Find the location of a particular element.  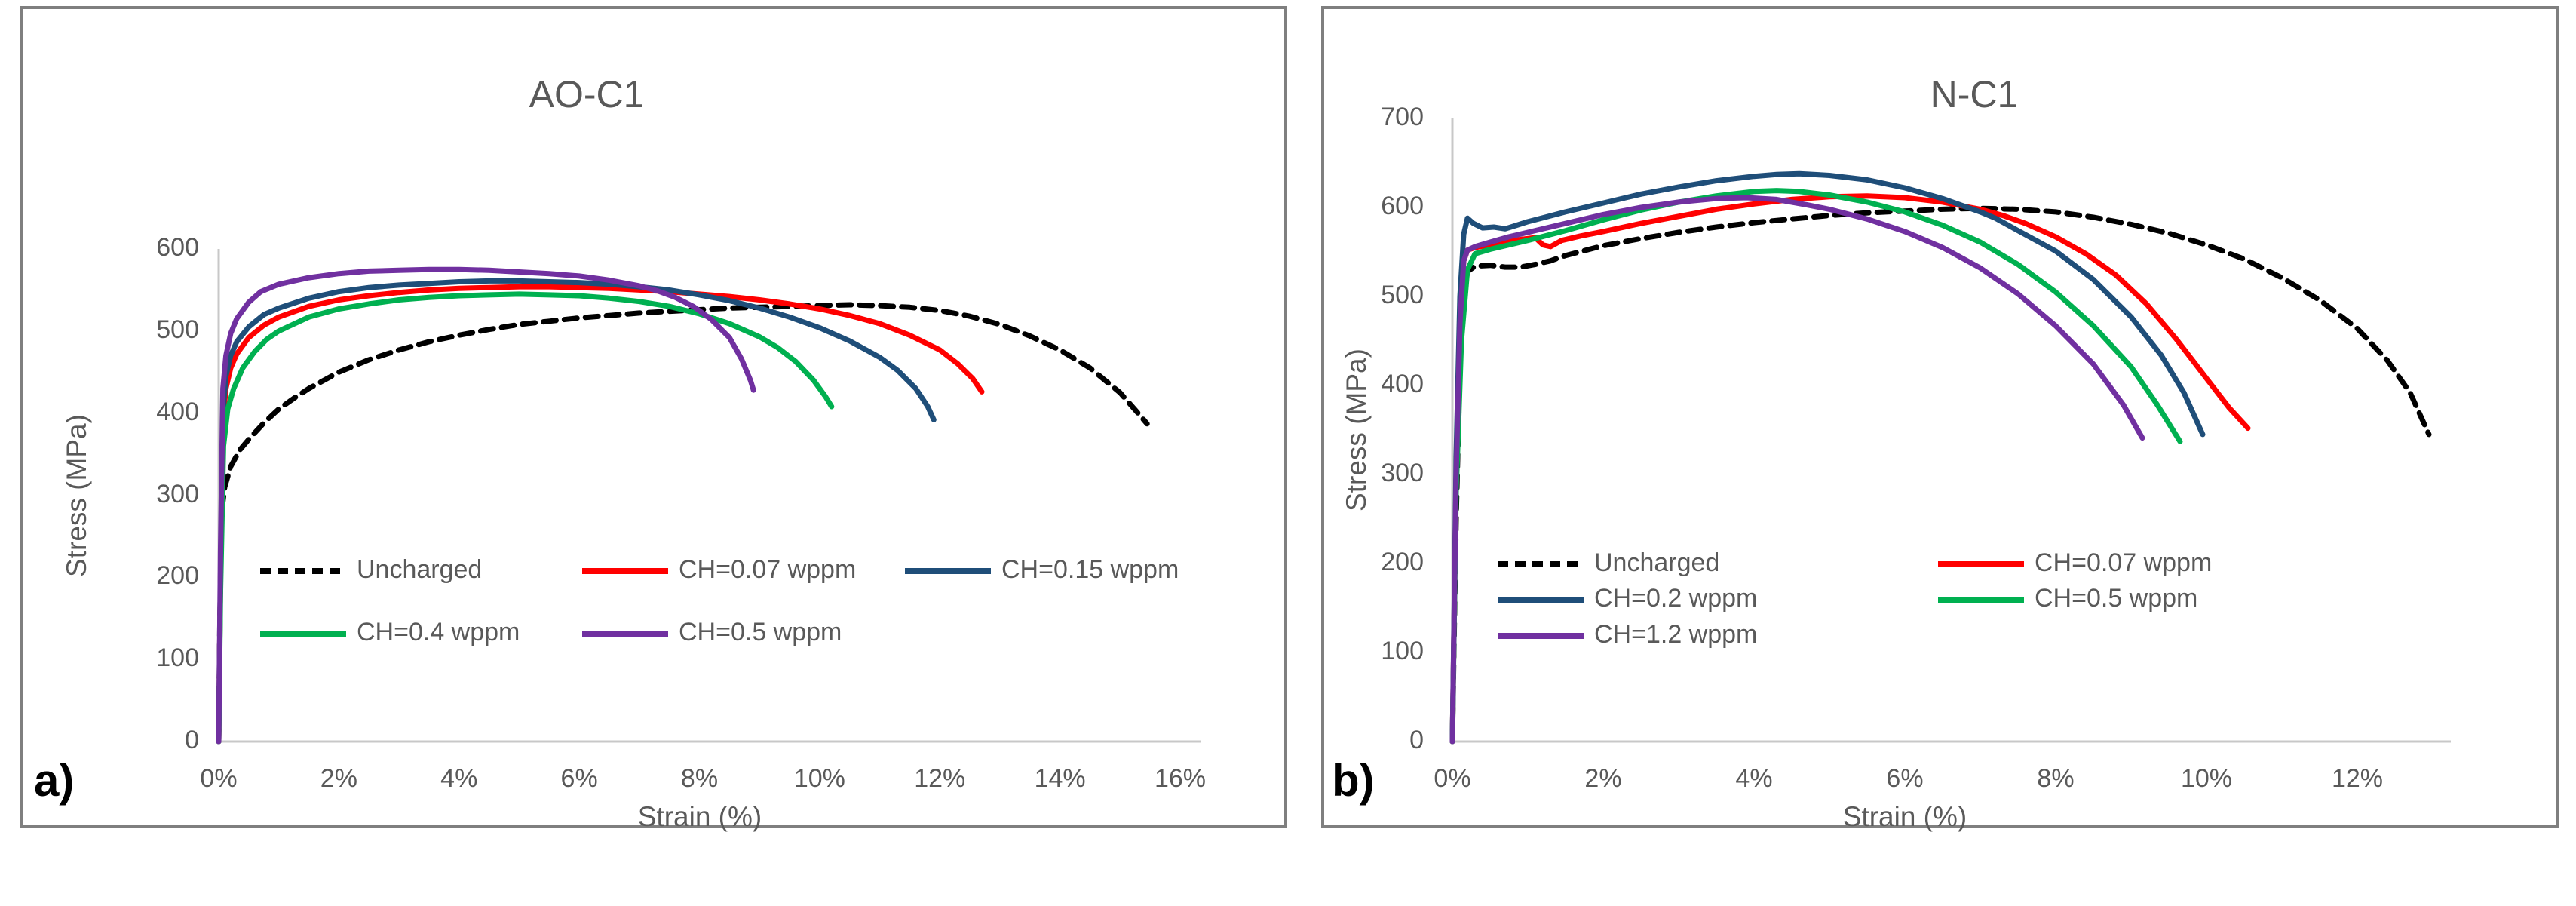

legend-label: CH=1.2 wppm is located at coordinates (1676, 634).